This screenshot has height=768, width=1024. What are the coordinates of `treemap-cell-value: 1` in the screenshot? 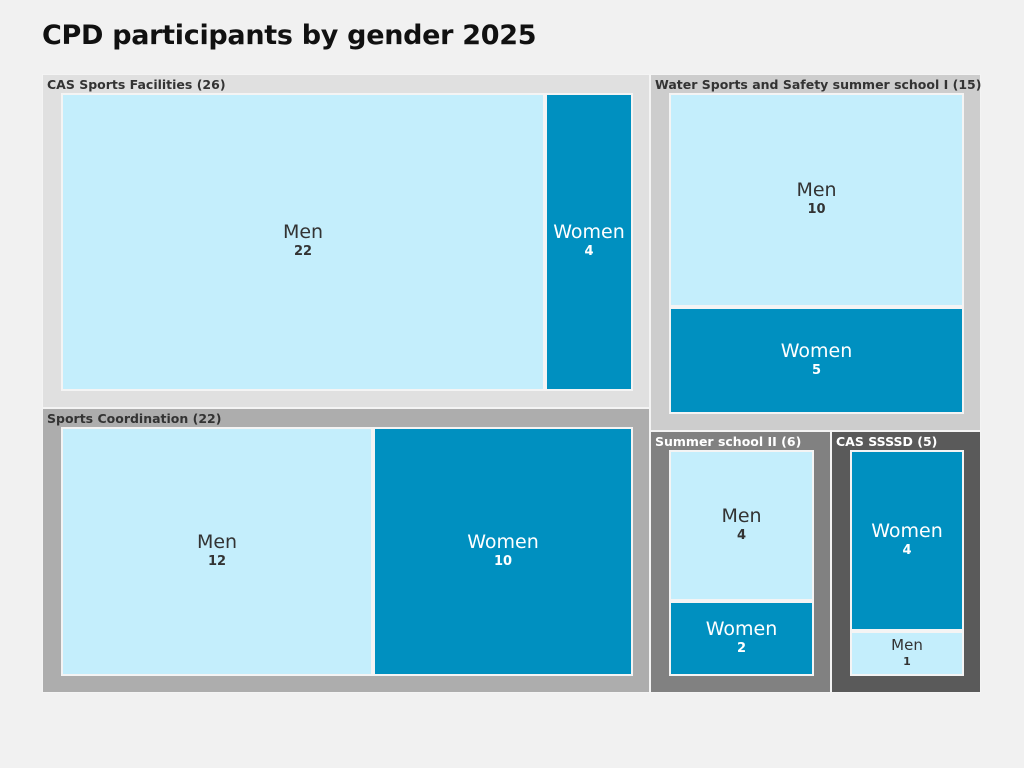 It's located at (907, 661).